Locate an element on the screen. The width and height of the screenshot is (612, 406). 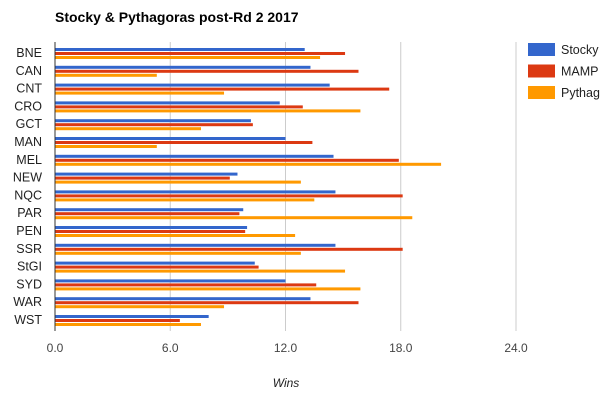
category-label: NEW is located at coordinates (27, 178).